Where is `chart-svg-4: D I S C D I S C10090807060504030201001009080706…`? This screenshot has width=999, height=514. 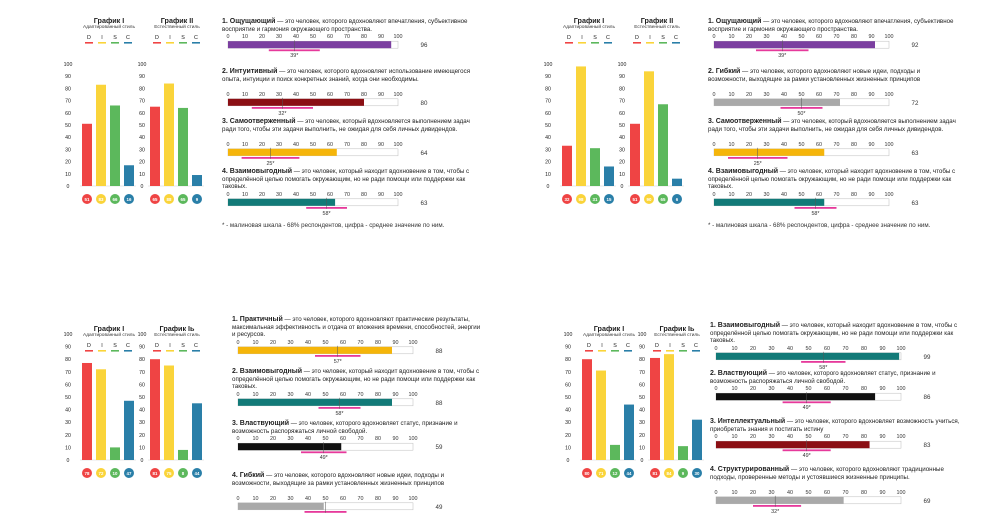
chart-svg-4: D I S C D I S C10090807060504030201001009080706… is located at coordinates (747, 423).